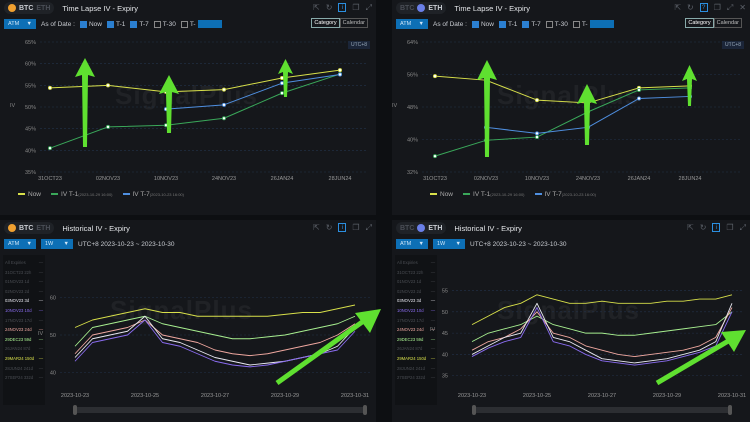 This screenshot has width=750, height=422. What do you see at coordinates (690, 179) in the screenshot?
I see `x-tick-label: 28JUN24` at bounding box center [690, 179].